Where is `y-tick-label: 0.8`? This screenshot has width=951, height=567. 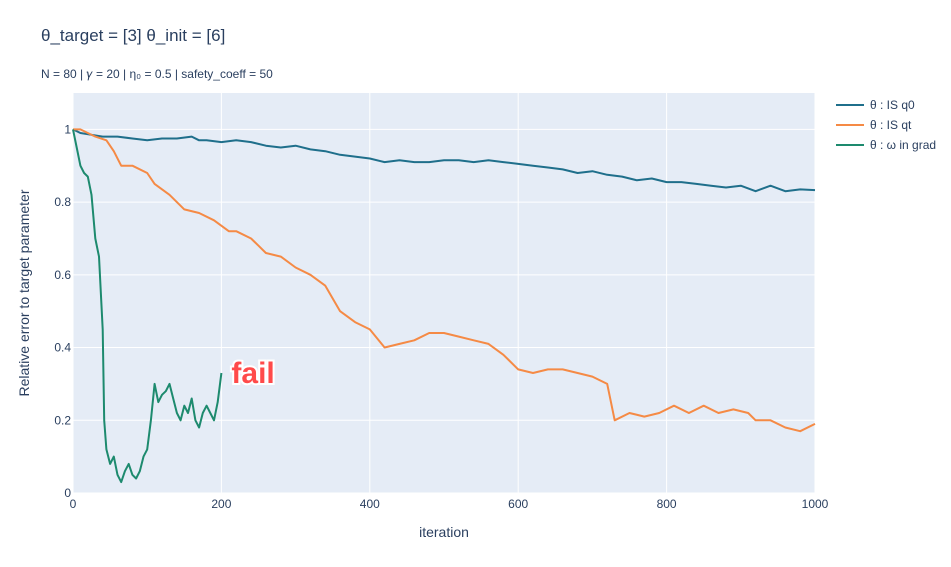 y-tick-label: 0.8 is located at coordinates (62, 202).